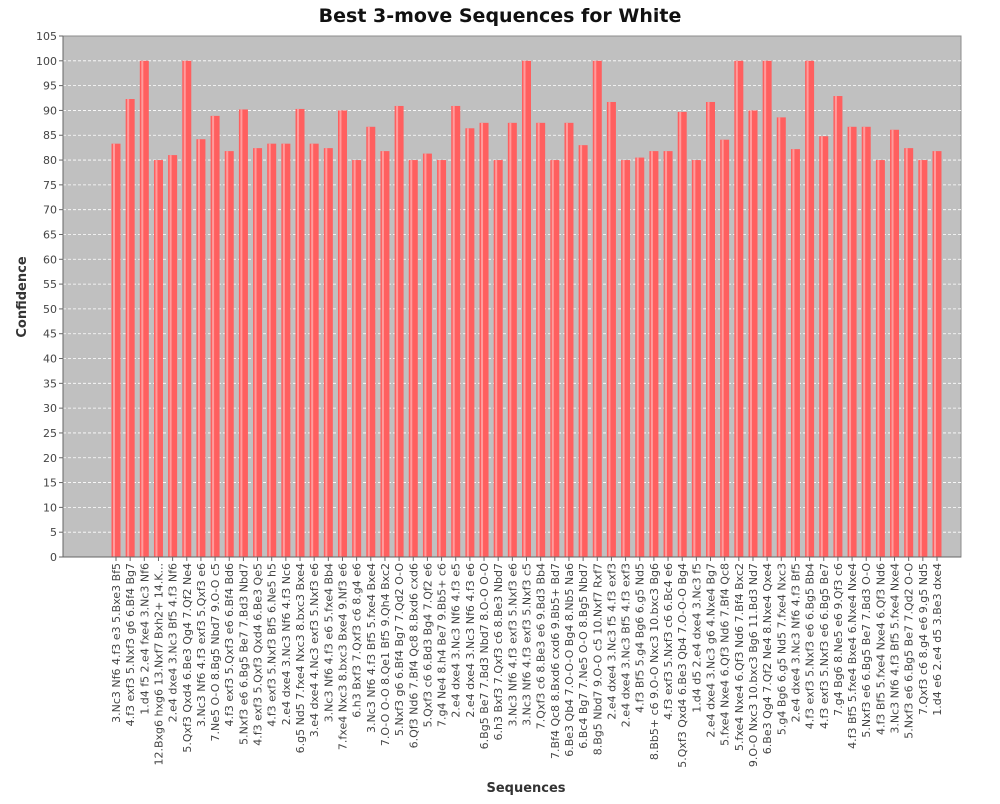 Image resolution: width=1000 pixels, height=804 pixels. What do you see at coordinates (824, 646) in the screenshot?
I see `x-tick-label: 4.f3 exf3 5.Nxf3 e6 6.Bg5 Be7` at bounding box center [824, 646].